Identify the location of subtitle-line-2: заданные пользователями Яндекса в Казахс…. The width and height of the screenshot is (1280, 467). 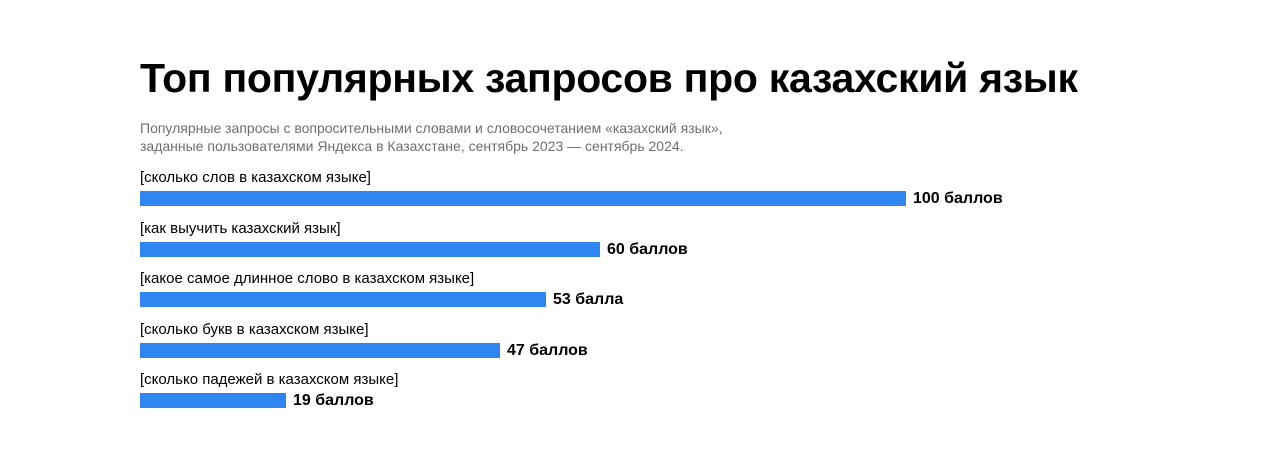
(412, 146).